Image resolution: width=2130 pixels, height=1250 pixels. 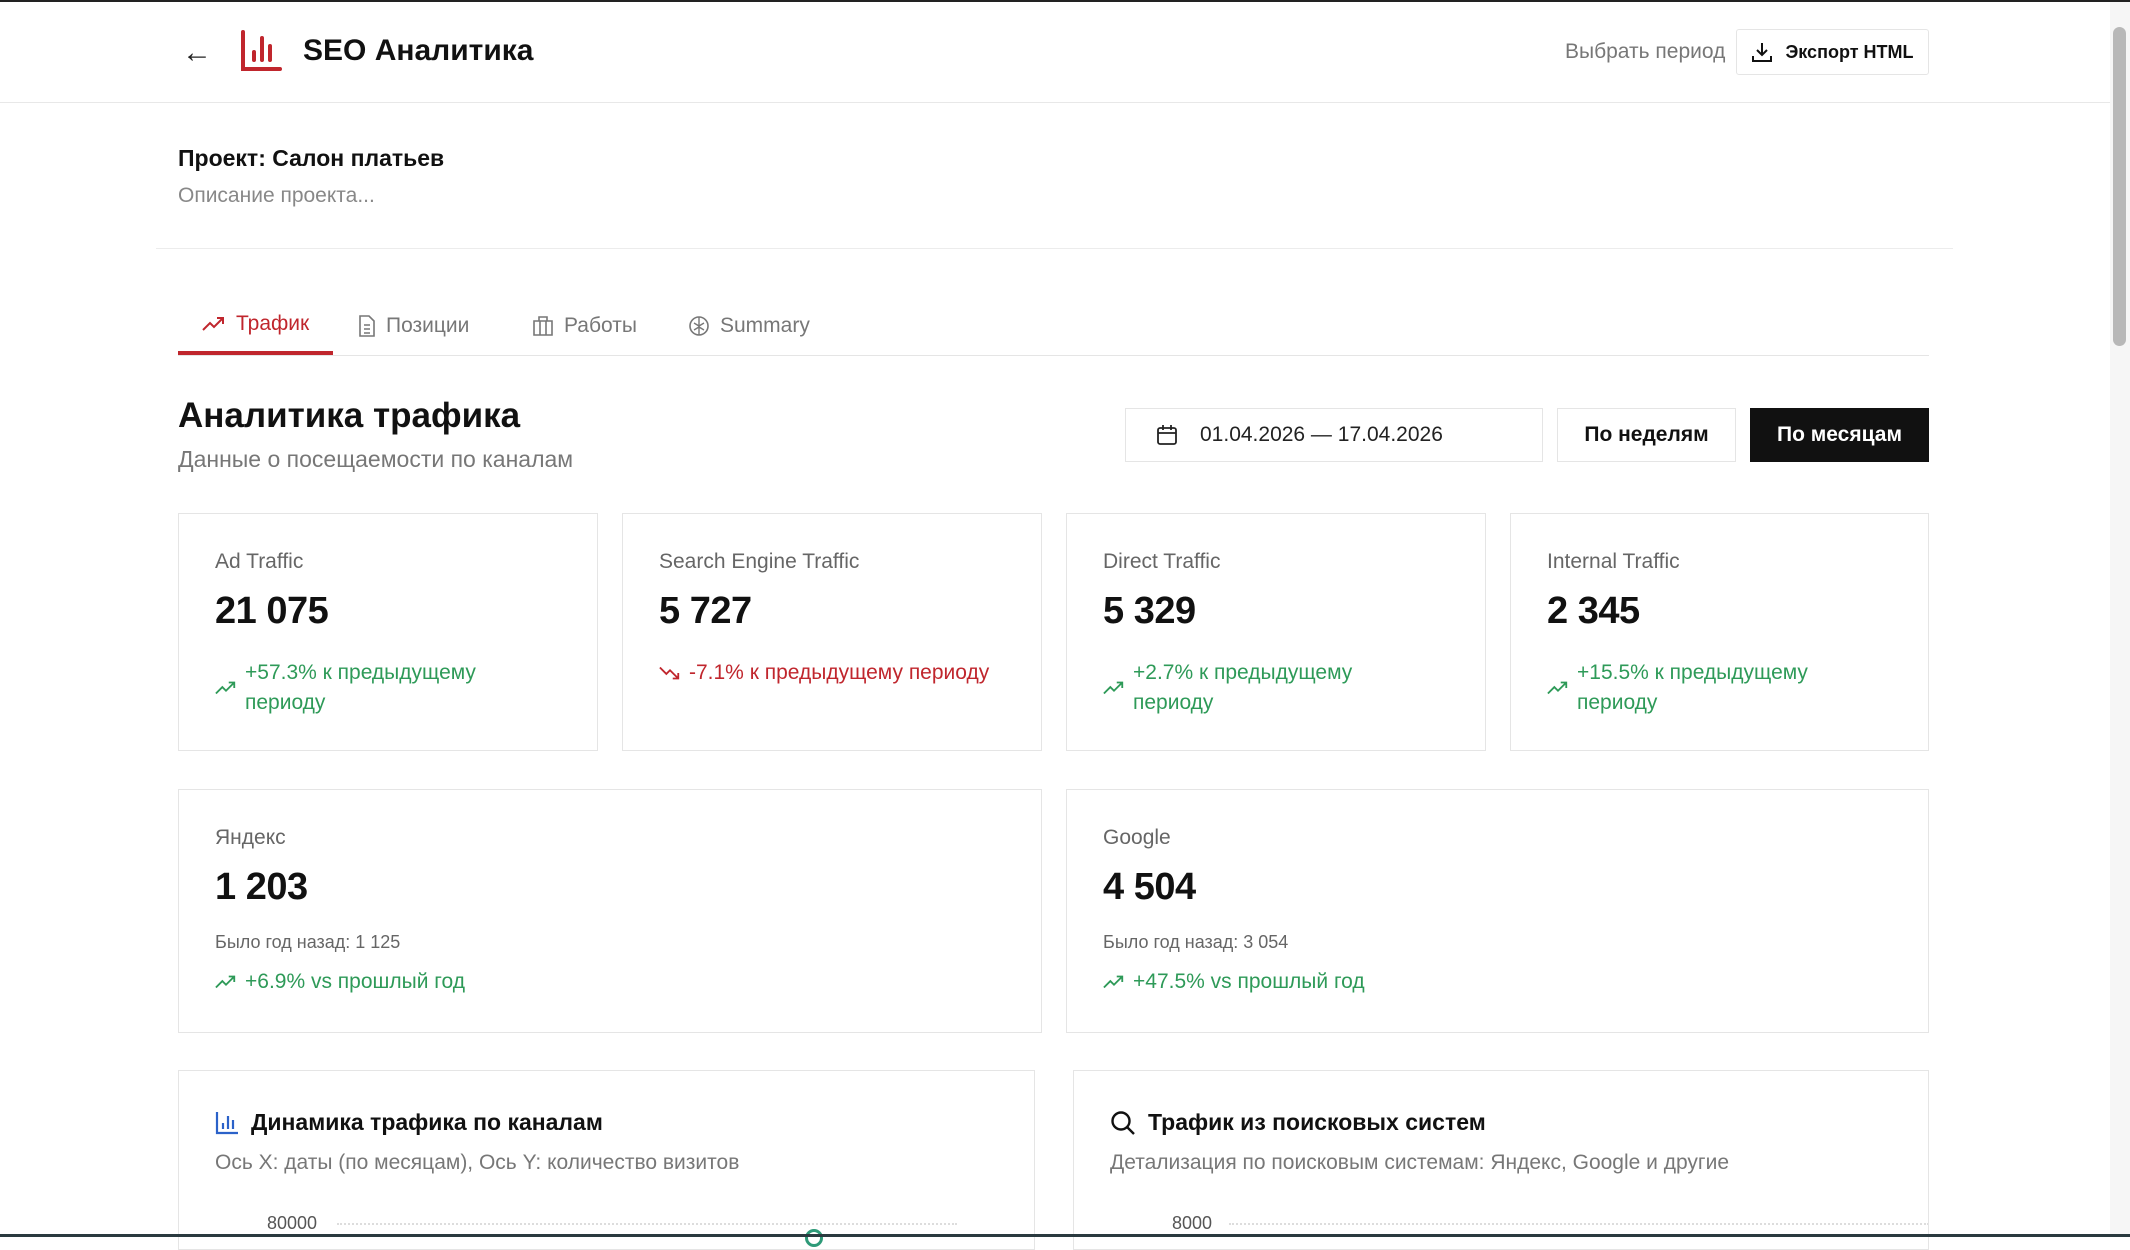 What do you see at coordinates (311, 158) in the screenshot?
I see `project-title: Проект: Салон платьев` at bounding box center [311, 158].